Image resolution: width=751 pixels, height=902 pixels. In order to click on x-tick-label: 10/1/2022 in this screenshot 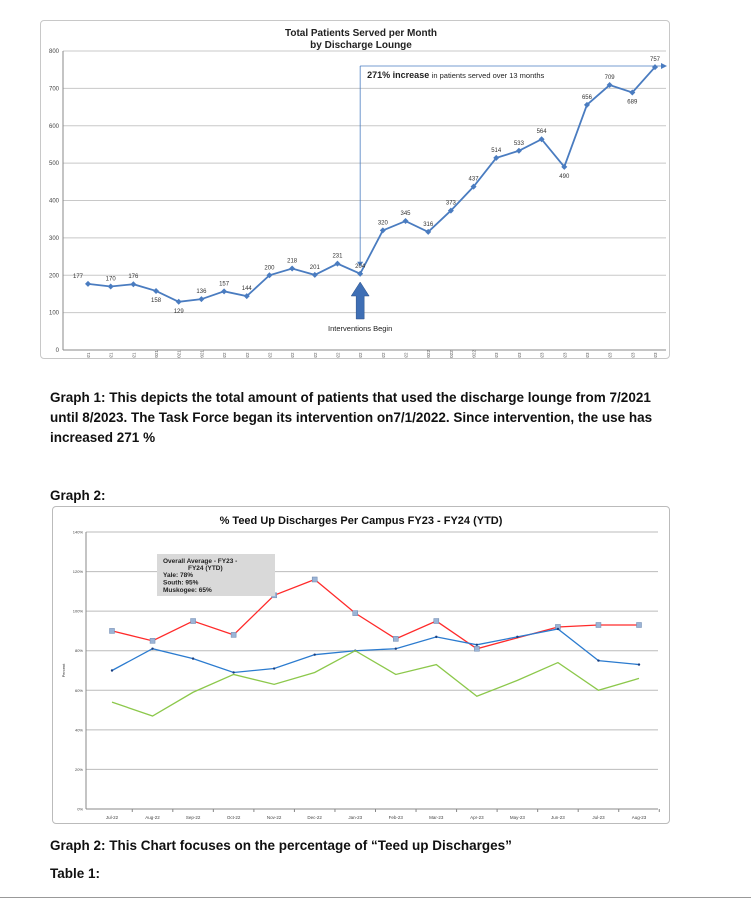, I will do `click(428, 353)`.